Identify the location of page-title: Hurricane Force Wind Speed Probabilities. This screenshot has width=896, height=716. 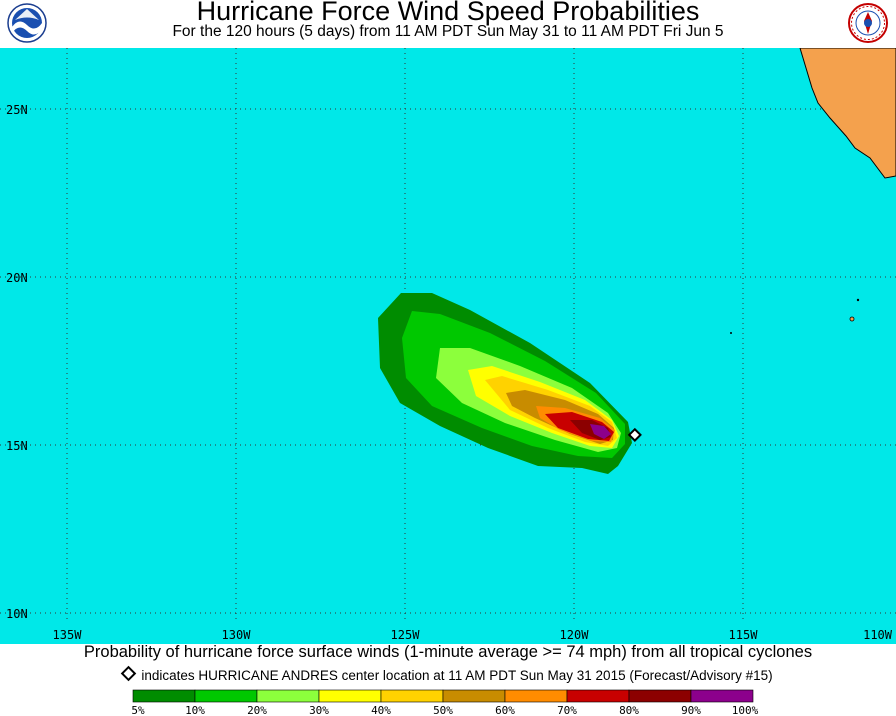
(448, 13).